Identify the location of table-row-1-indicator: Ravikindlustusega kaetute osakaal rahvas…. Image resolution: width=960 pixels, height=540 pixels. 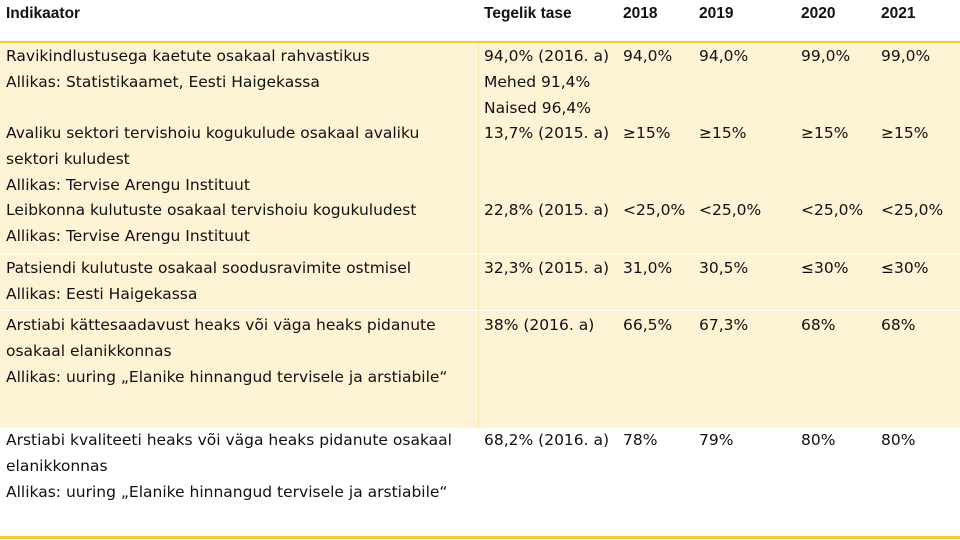
(241, 70).